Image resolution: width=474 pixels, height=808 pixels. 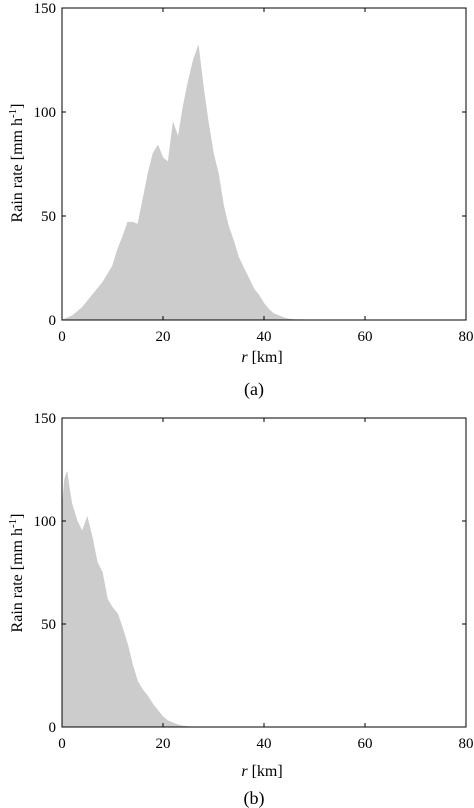 What do you see at coordinates (254, 798) in the screenshot?
I see `panel-label: (b)` at bounding box center [254, 798].